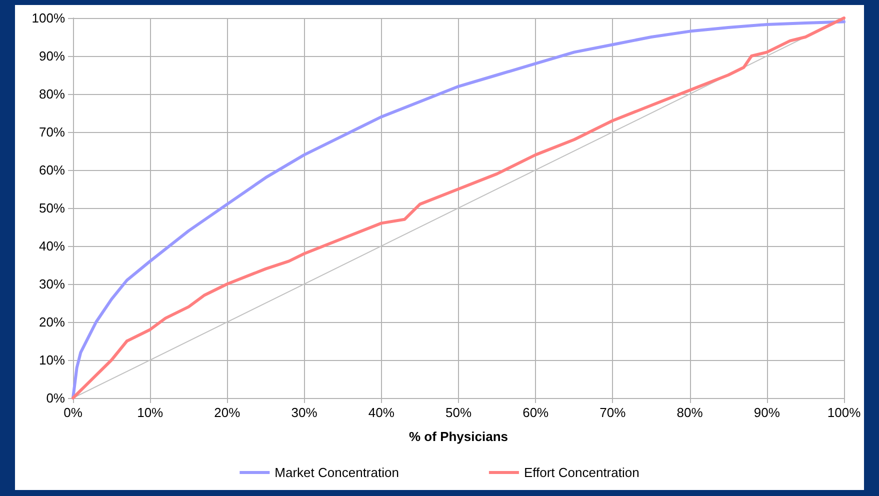  I want to click on x-axis-title: % of Physicians, so click(458, 436).